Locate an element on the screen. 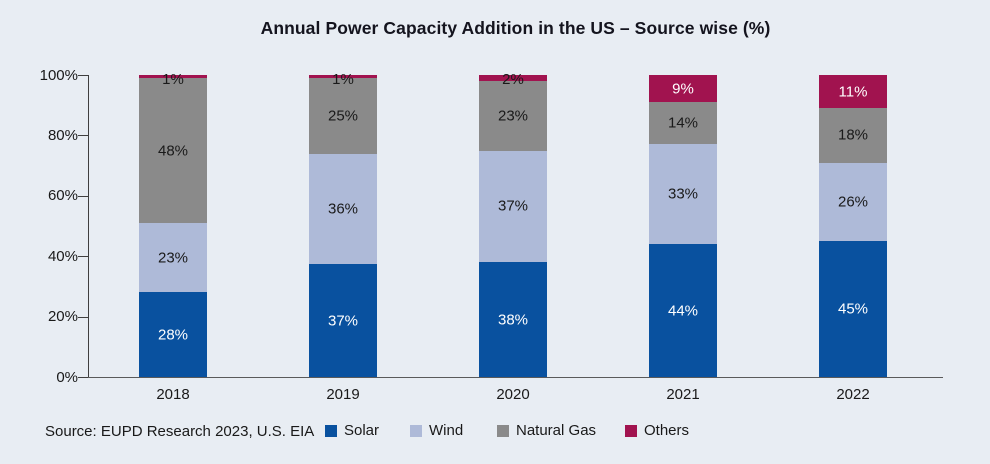  legend-label-wind: Wind is located at coordinates (446, 430).